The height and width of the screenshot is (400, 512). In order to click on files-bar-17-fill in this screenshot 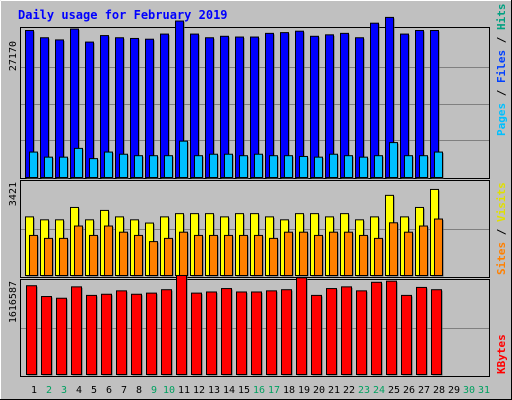, I will do `click(273, 166)`.